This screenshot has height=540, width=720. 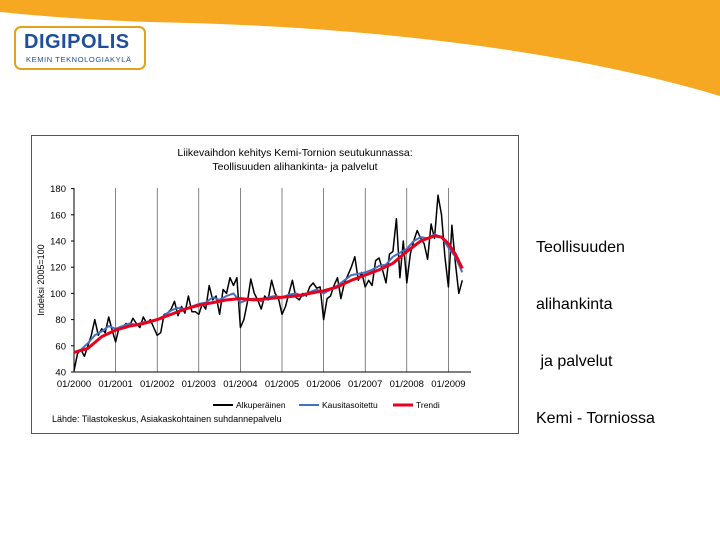 What do you see at coordinates (295, 167) in the screenshot?
I see `chart-title-line2: Teollisuuden alihankinta- ja palvelut` at bounding box center [295, 167].